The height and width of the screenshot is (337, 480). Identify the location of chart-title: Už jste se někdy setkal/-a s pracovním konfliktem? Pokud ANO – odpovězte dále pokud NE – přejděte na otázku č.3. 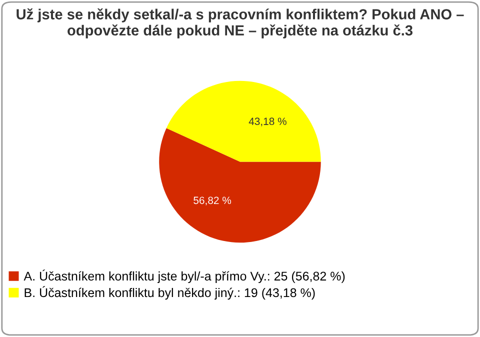
(240, 23).